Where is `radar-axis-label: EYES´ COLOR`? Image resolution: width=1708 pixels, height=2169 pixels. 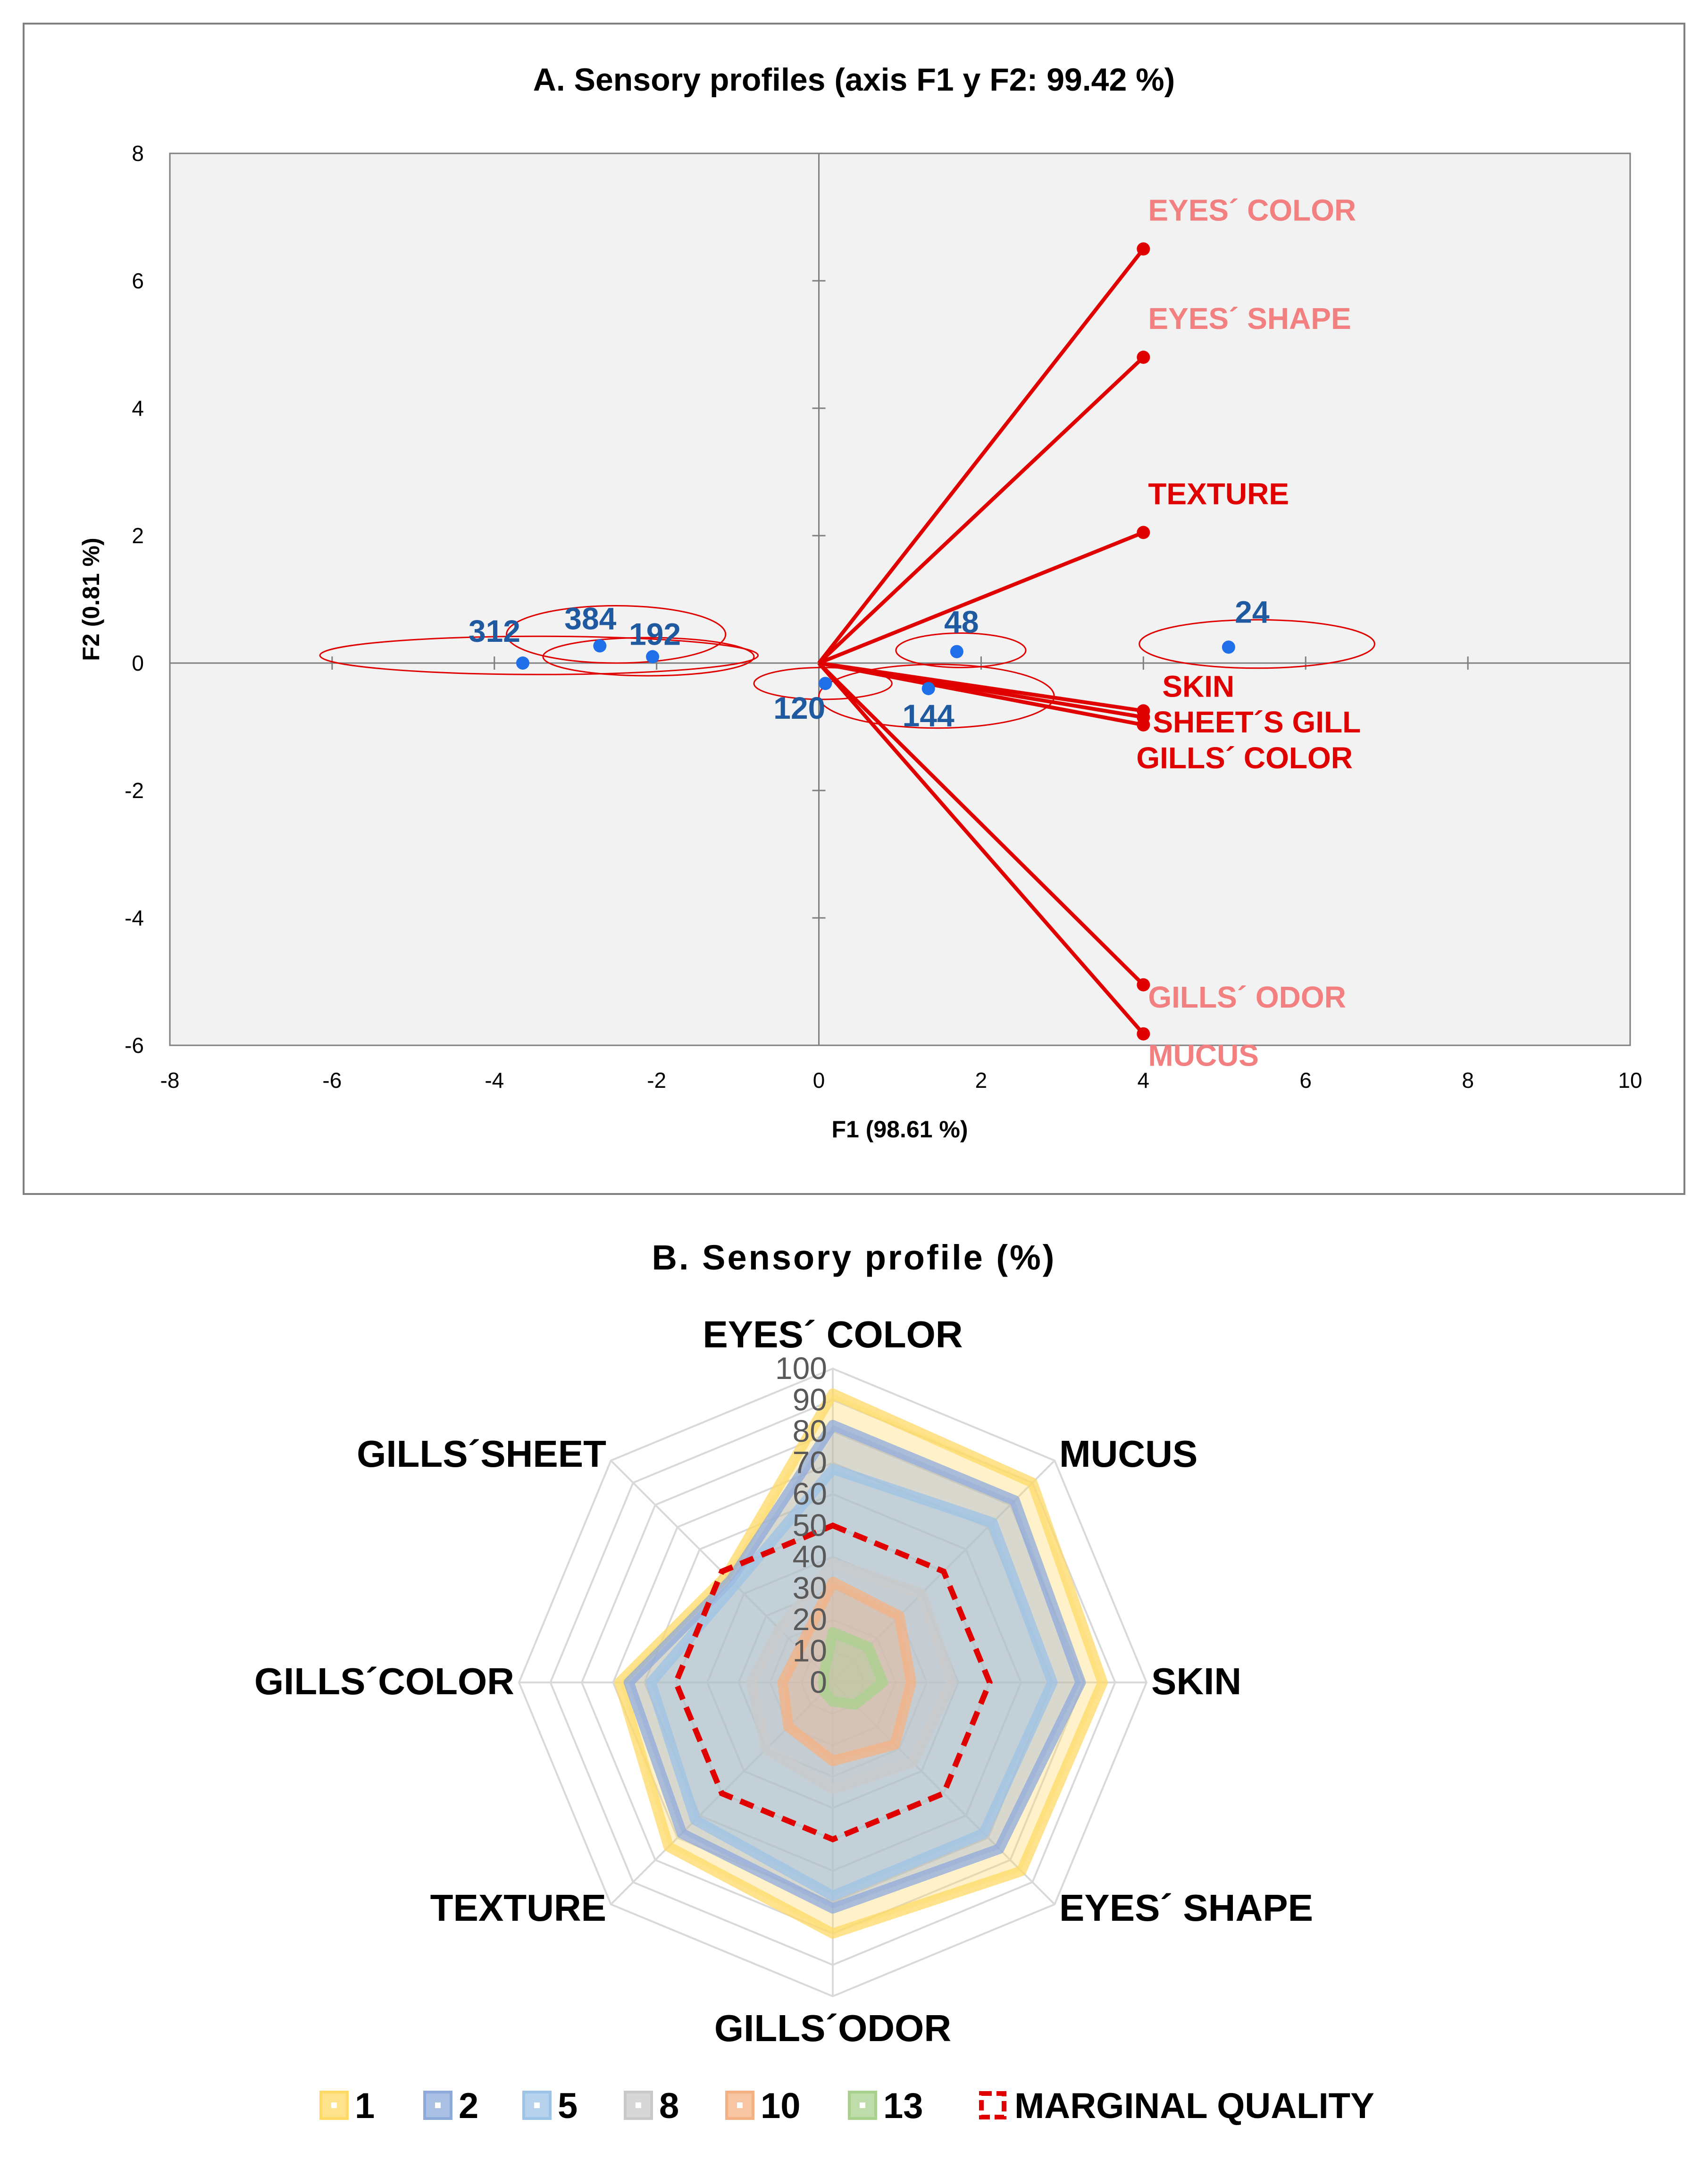
radar-axis-label: EYES´ COLOR is located at coordinates (833, 1334).